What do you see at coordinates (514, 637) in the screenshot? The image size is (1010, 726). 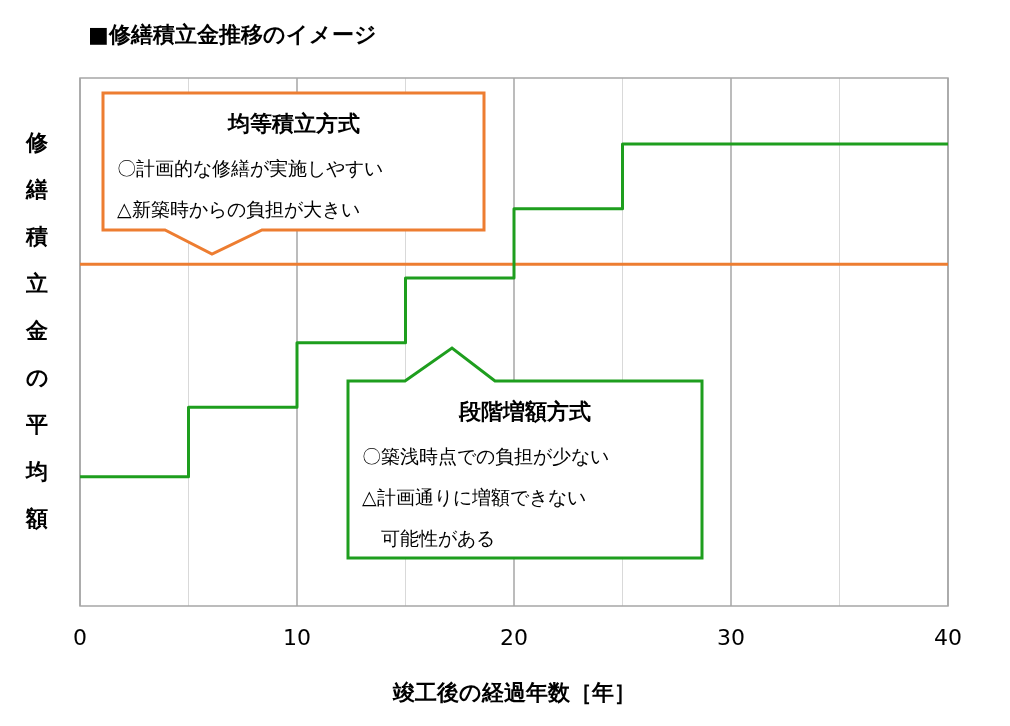 I see `x-tick-label: 20` at bounding box center [514, 637].